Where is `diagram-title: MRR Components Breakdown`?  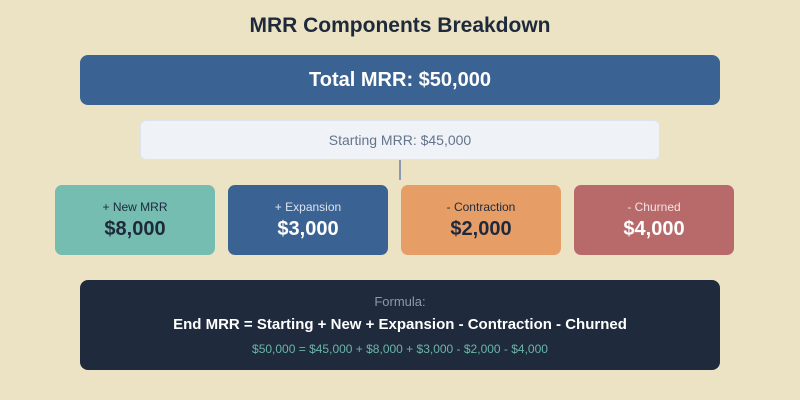 diagram-title: MRR Components Breakdown is located at coordinates (400, 25).